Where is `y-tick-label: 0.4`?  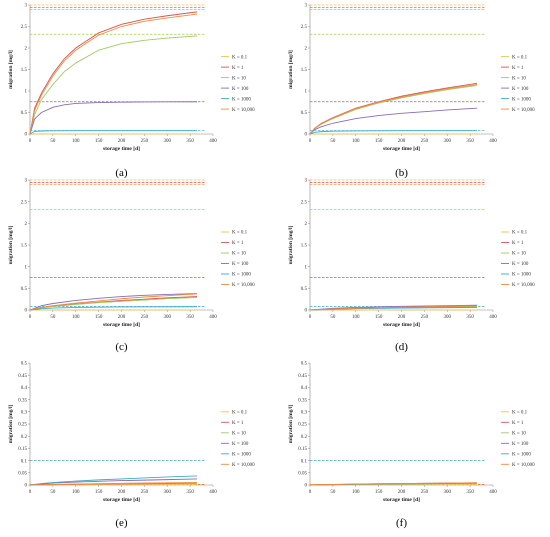
y-tick-label: 0.4 is located at coordinates (24, 388).